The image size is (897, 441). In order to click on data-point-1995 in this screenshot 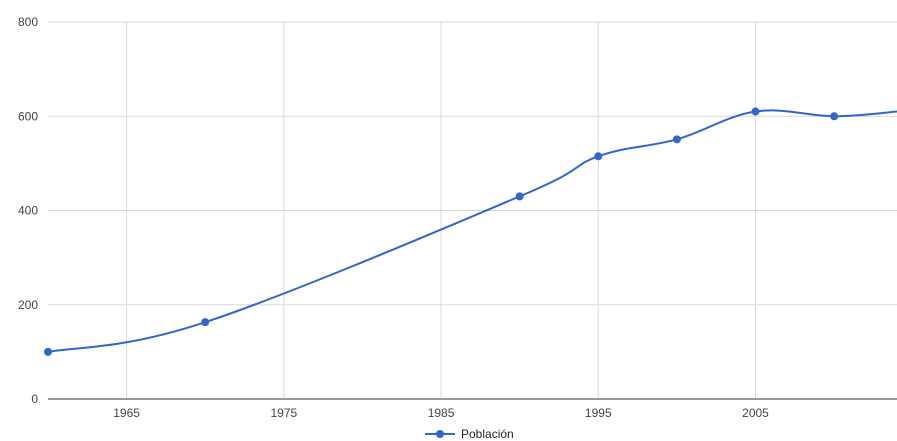, I will do `click(598, 156)`.